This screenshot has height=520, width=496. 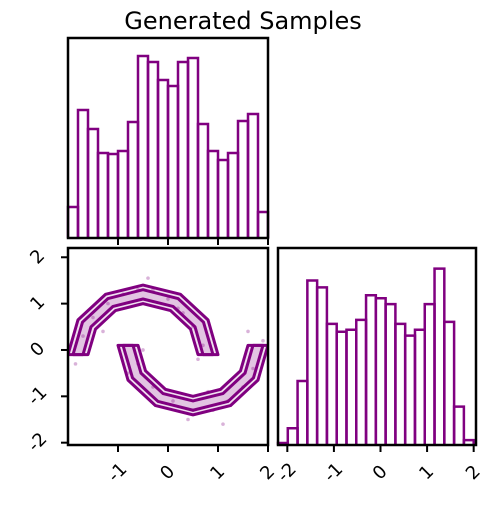 I want to click on x-tick-label: -2, so click(x=287, y=473).